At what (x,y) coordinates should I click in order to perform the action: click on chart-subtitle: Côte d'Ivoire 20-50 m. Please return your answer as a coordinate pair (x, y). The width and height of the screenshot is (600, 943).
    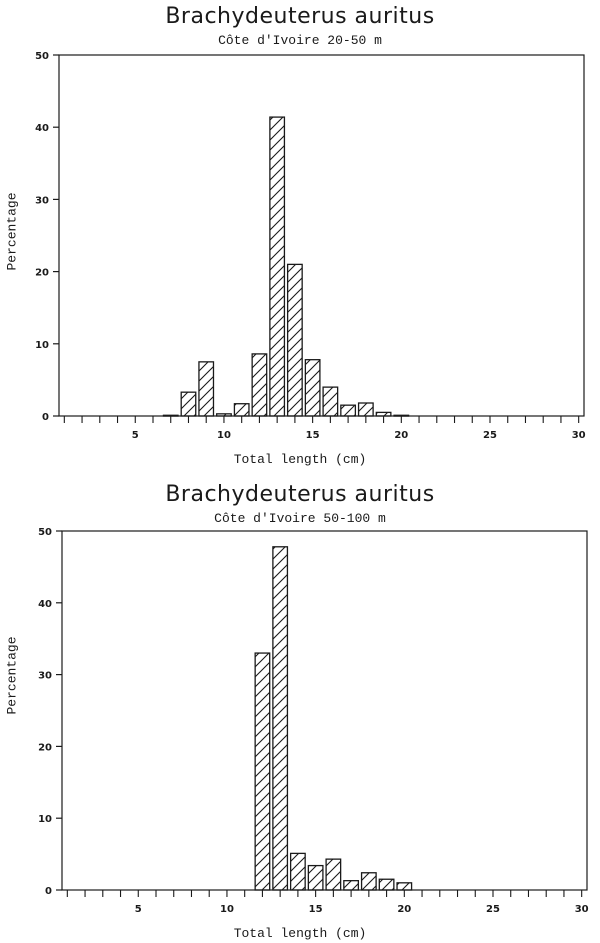
    Looking at the image, I should click on (300, 40).